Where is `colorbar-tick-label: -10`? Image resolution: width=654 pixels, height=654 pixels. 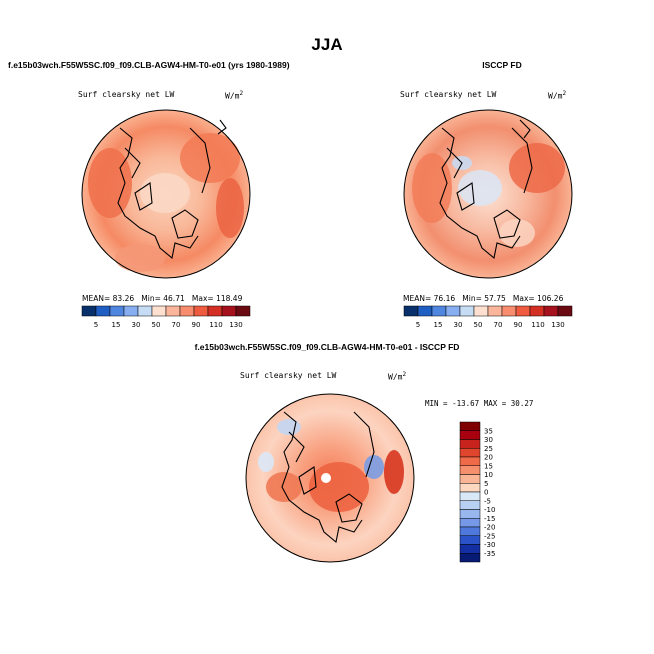 colorbar-tick-label: -10 is located at coordinates (489, 510).